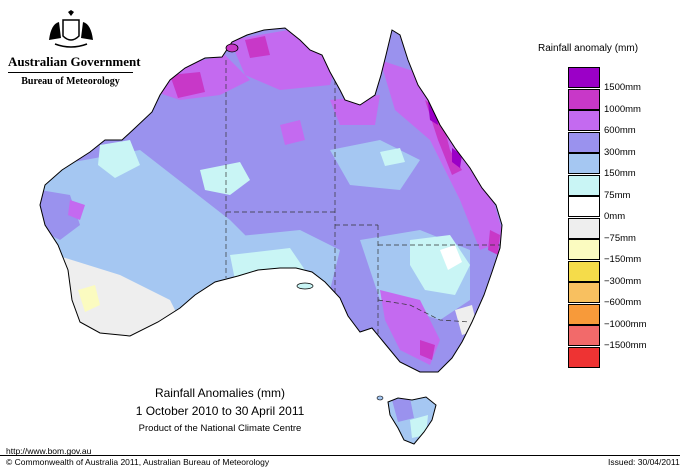 Image resolution: width=680 pixels, height=467 pixels. What do you see at coordinates (620, 152) in the screenshot?
I see `legend-label: 300mm` at bounding box center [620, 152].